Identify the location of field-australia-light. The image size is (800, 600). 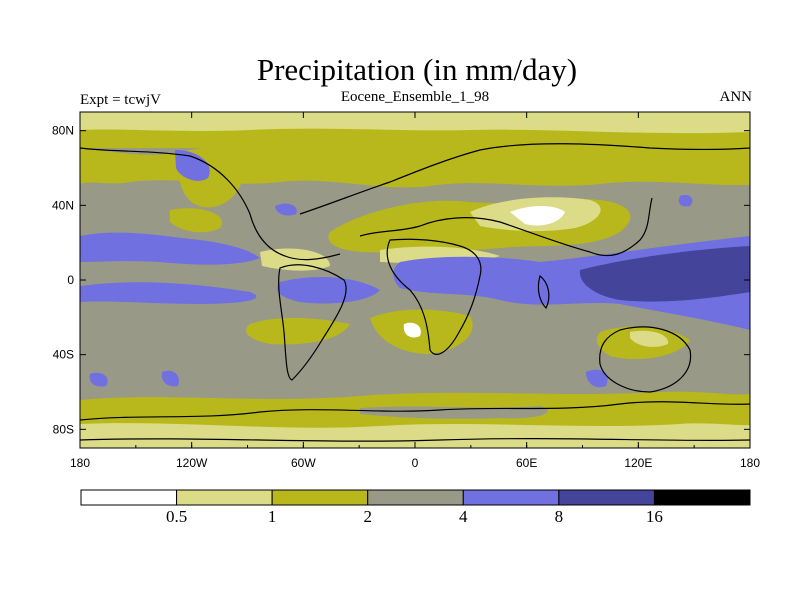
(649, 338).